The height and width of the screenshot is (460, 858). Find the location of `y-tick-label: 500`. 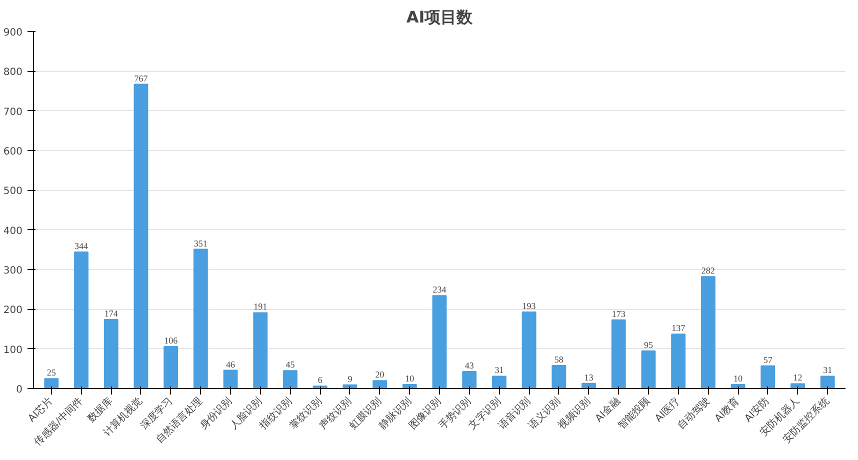

y-tick-label: 500 is located at coordinates (13, 192).